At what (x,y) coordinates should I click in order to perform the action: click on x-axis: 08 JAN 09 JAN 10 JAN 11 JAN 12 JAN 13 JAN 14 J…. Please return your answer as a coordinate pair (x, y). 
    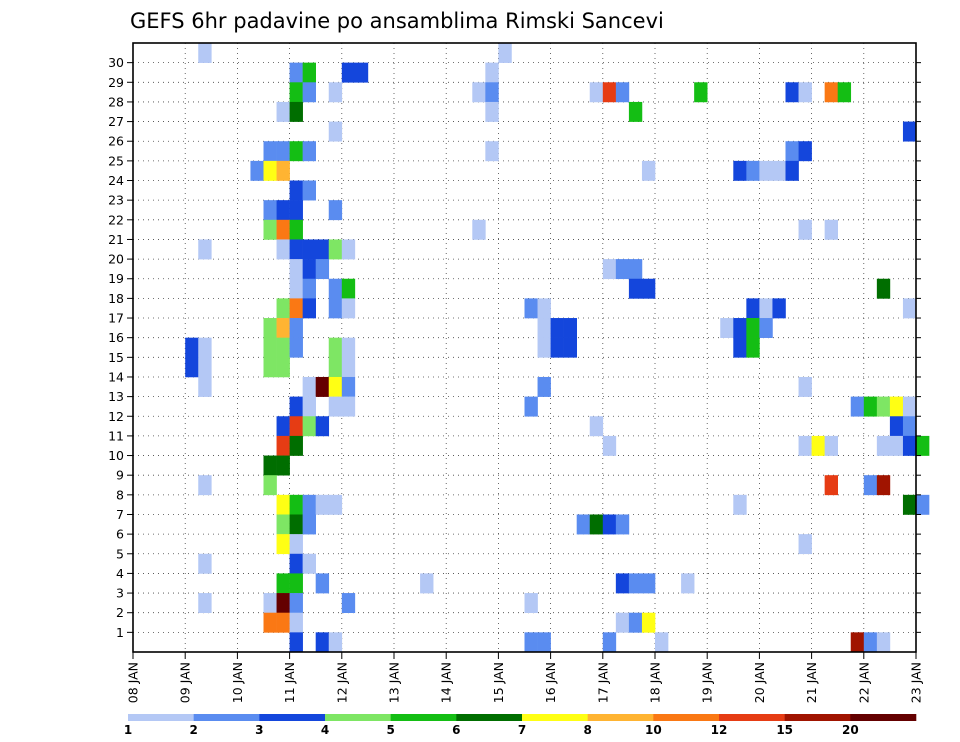
    Looking at the image, I should click on (525, 677).